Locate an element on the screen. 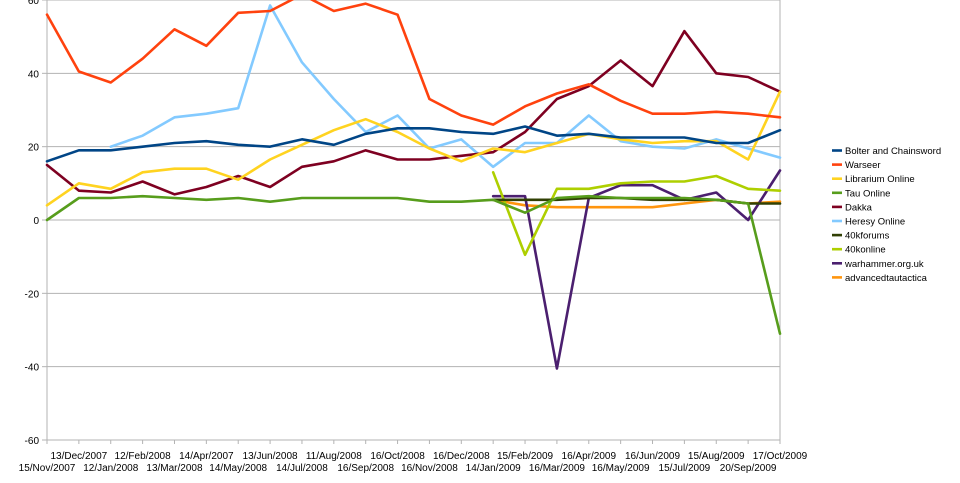 This screenshot has height=483, width=960. legend-label-tau-online: Tau Online is located at coordinates (867, 193).